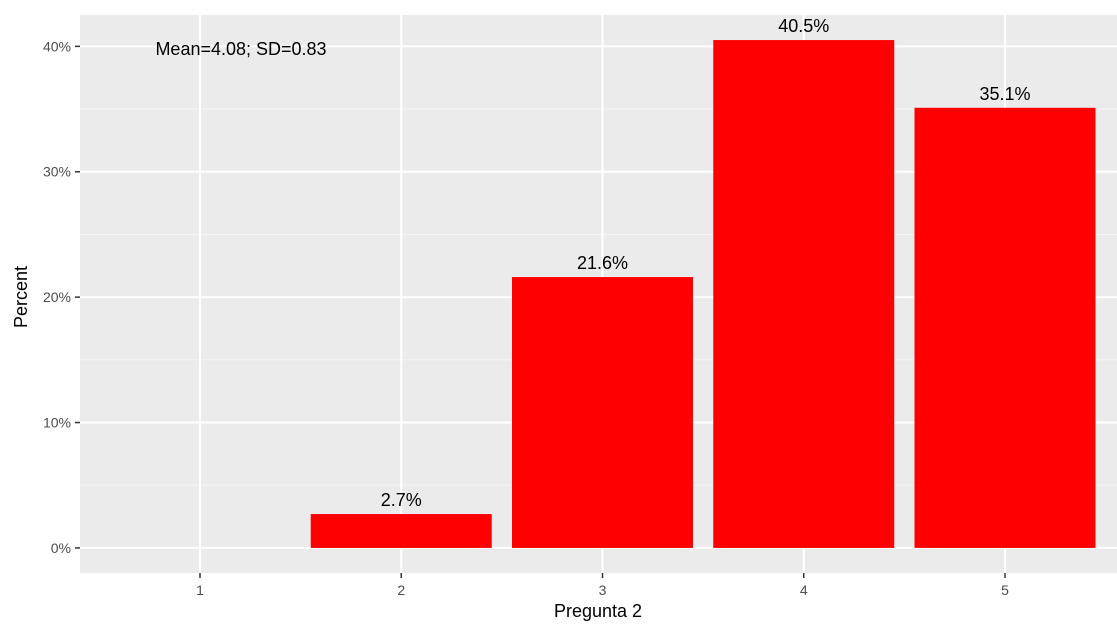 Image resolution: width=1117 pixels, height=629 pixels. Describe the element at coordinates (200, 590) in the screenshot. I see `x-tick-label: 1` at that location.